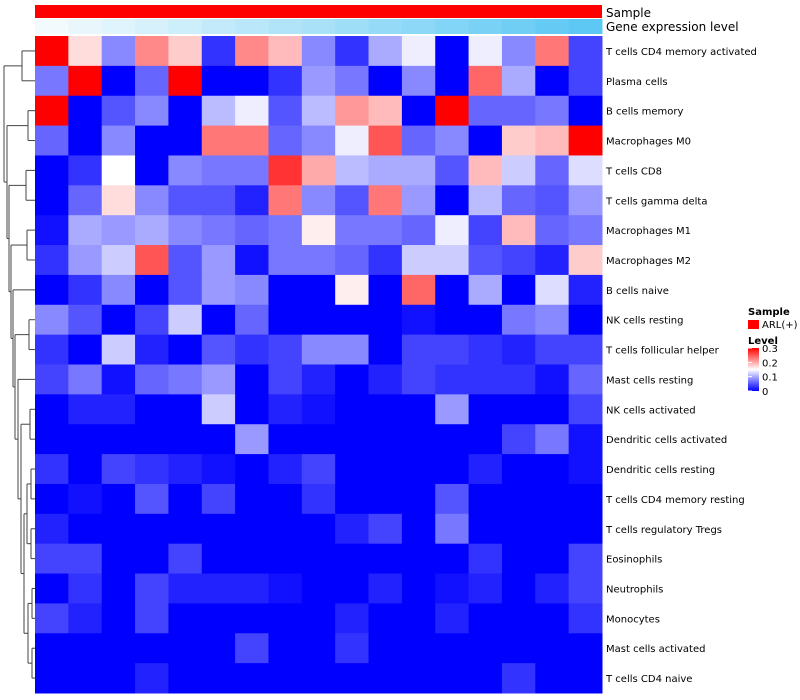 Image resolution: width=800 pixels, height=700 pixels. What do you see at coordinates (763, 341) in the screenshot?
I see `legend-level-title: Level` at bounding box center [763, 341].